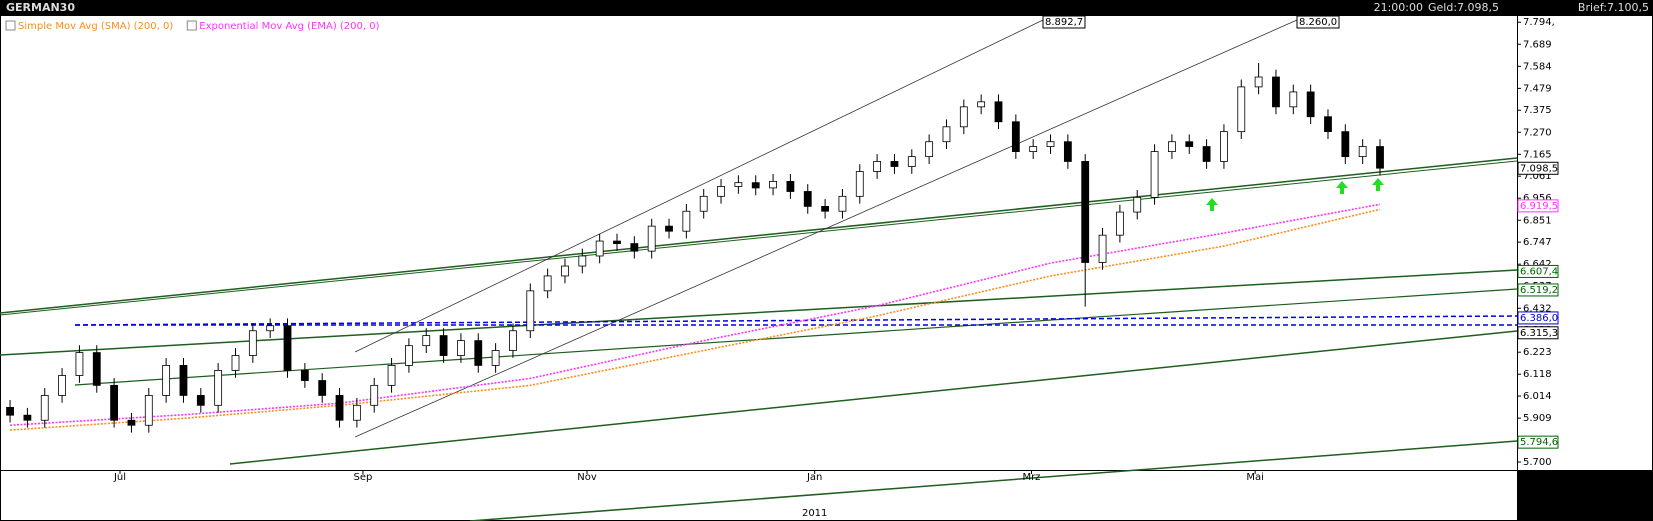  I want to click on y-tick-label: 7.165, so click(1537, 154).